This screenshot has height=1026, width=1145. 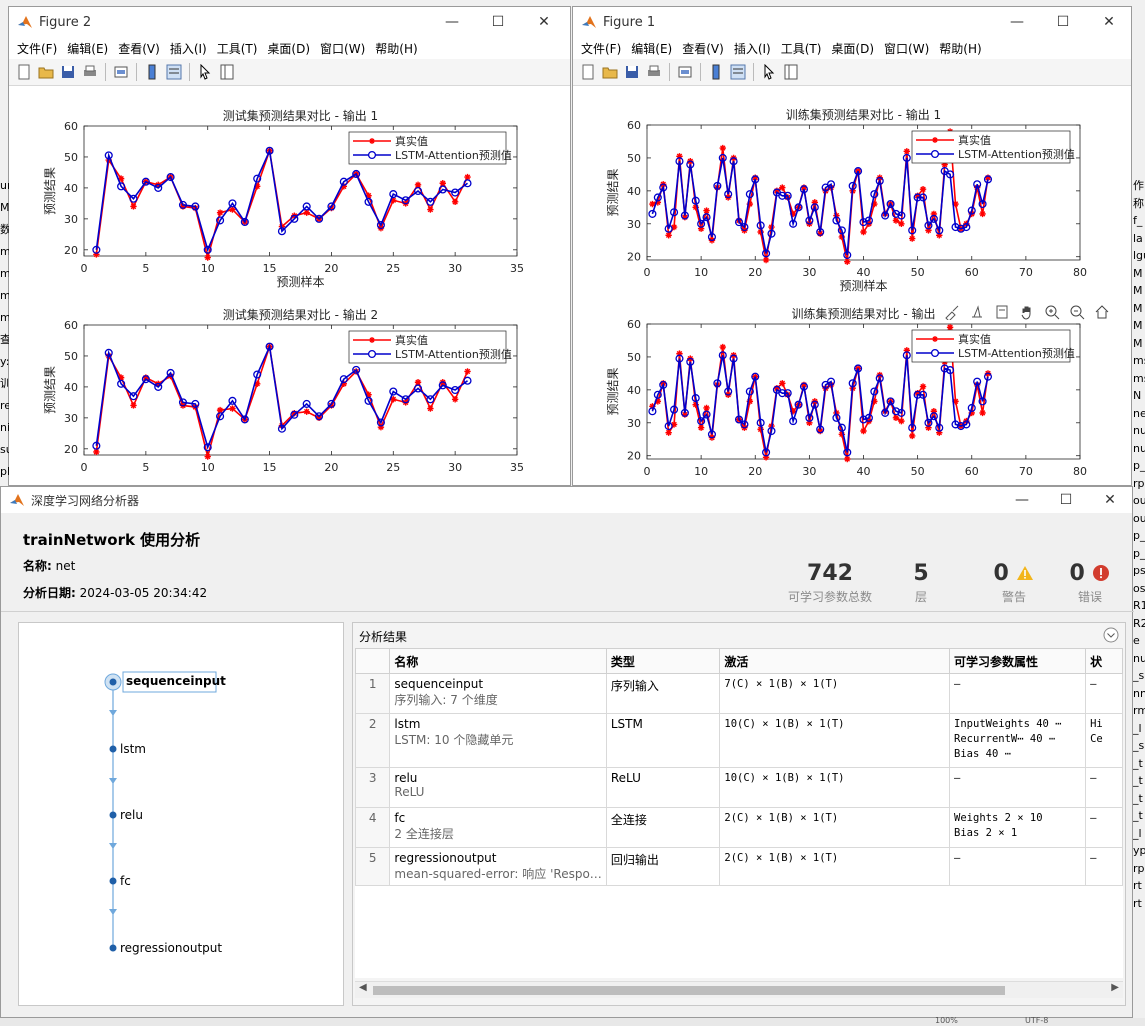 I want to click on cell-learnables: Weights 2 × 10 Bias 2 × 1, so click(x=1018, y=827).